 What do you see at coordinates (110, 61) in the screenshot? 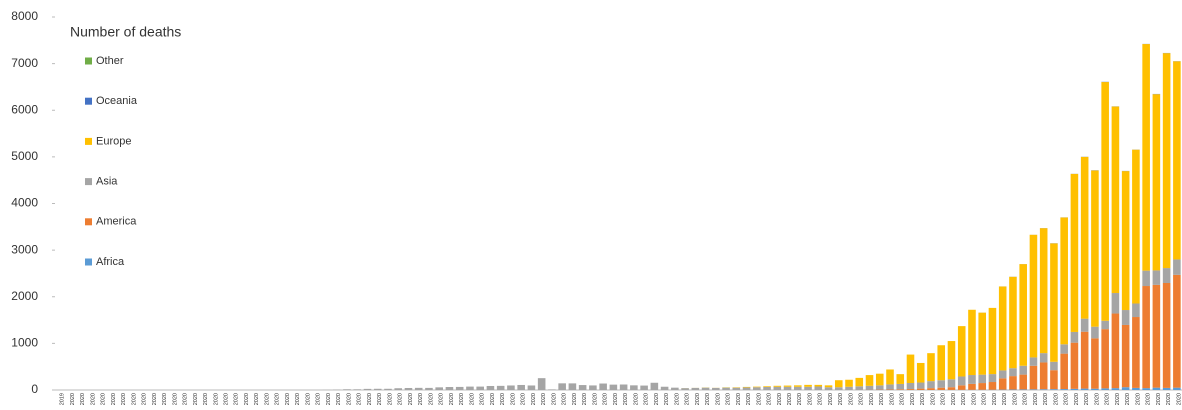
I see `legend-label: Other` at bounding box center [110, 61].